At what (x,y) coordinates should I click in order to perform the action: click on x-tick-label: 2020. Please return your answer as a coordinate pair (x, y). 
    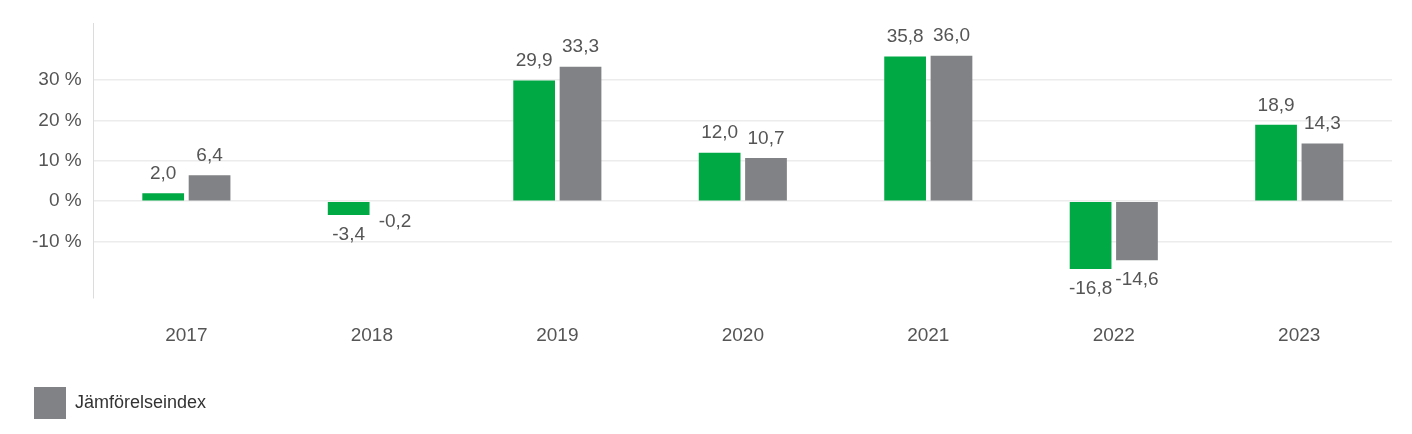
    Looking at the image, I should click on (742, 334).